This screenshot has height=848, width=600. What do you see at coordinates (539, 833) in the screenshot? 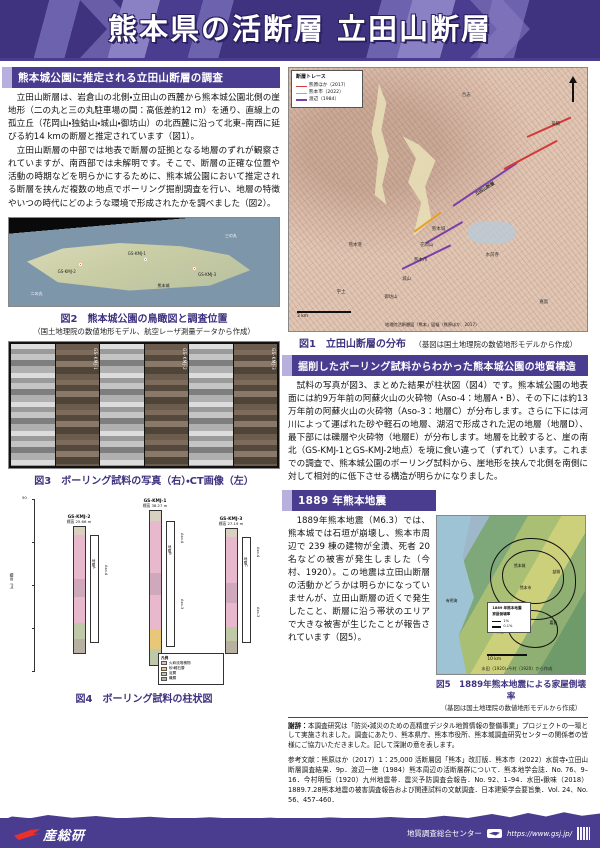
I see `gsj-url: https://www.gsj.jp/` at bounding box center [539, 833].